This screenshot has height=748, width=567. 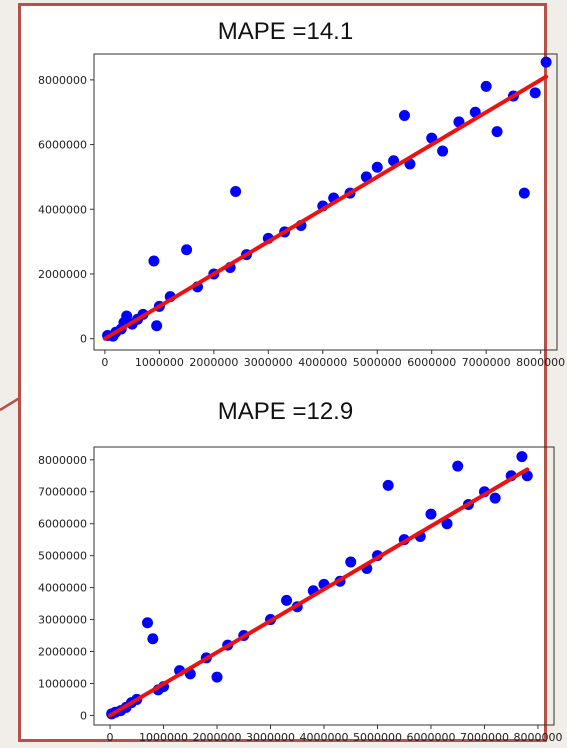 What do you see at coordinates (285, 411) in the screenshot?
I see `chart-title: MAPE =12.9` at bounding box center [285, 411].